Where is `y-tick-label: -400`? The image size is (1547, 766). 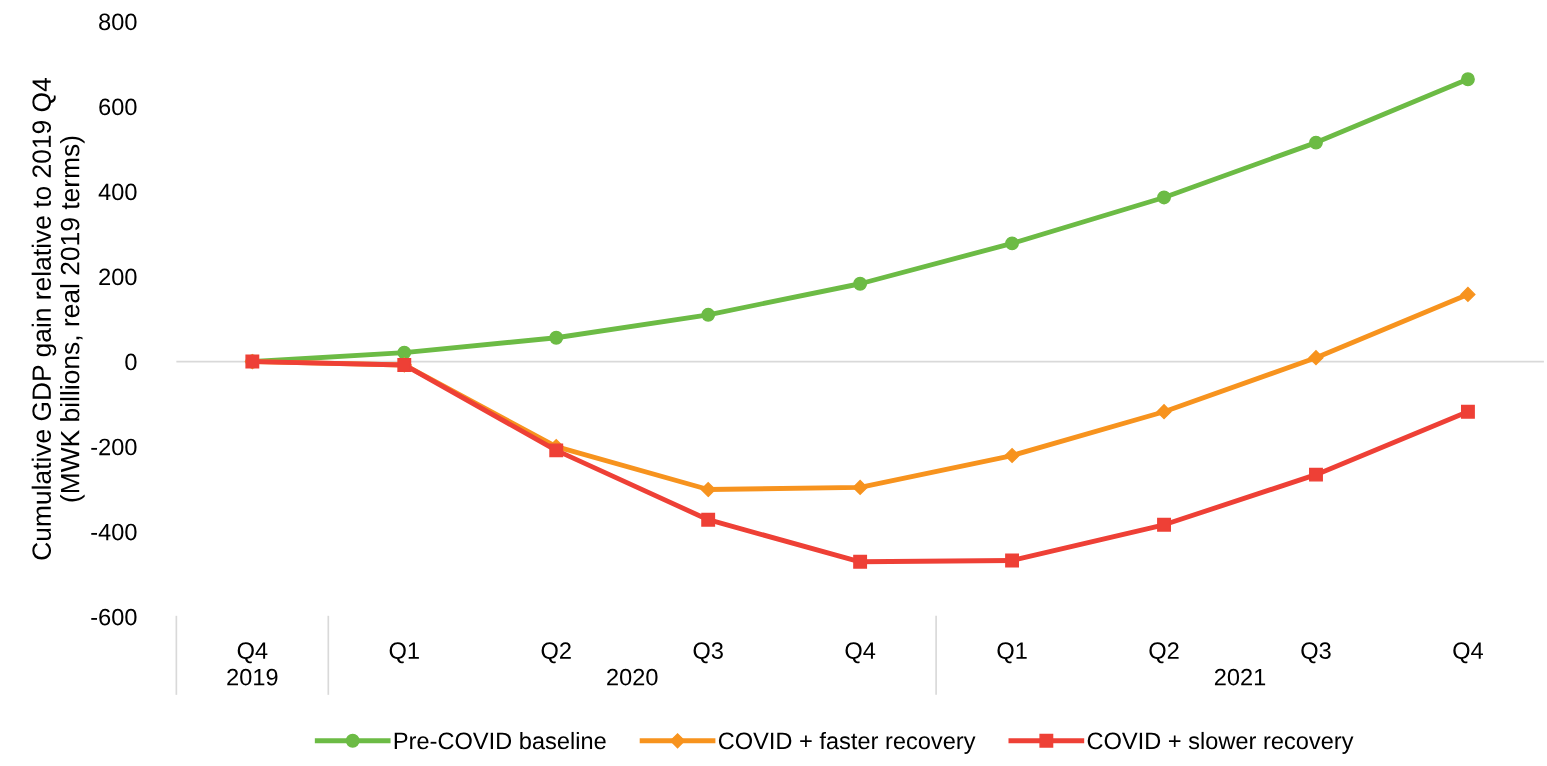
y-tick-label: -400 is located at coordinates (114, 532).